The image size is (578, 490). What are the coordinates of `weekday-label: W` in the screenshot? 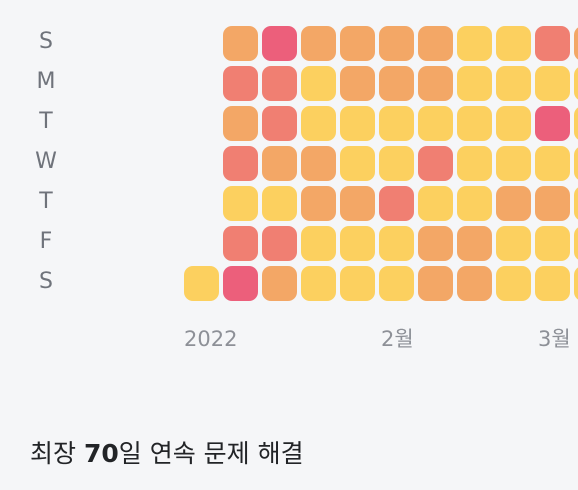 It's located at (46, 161).